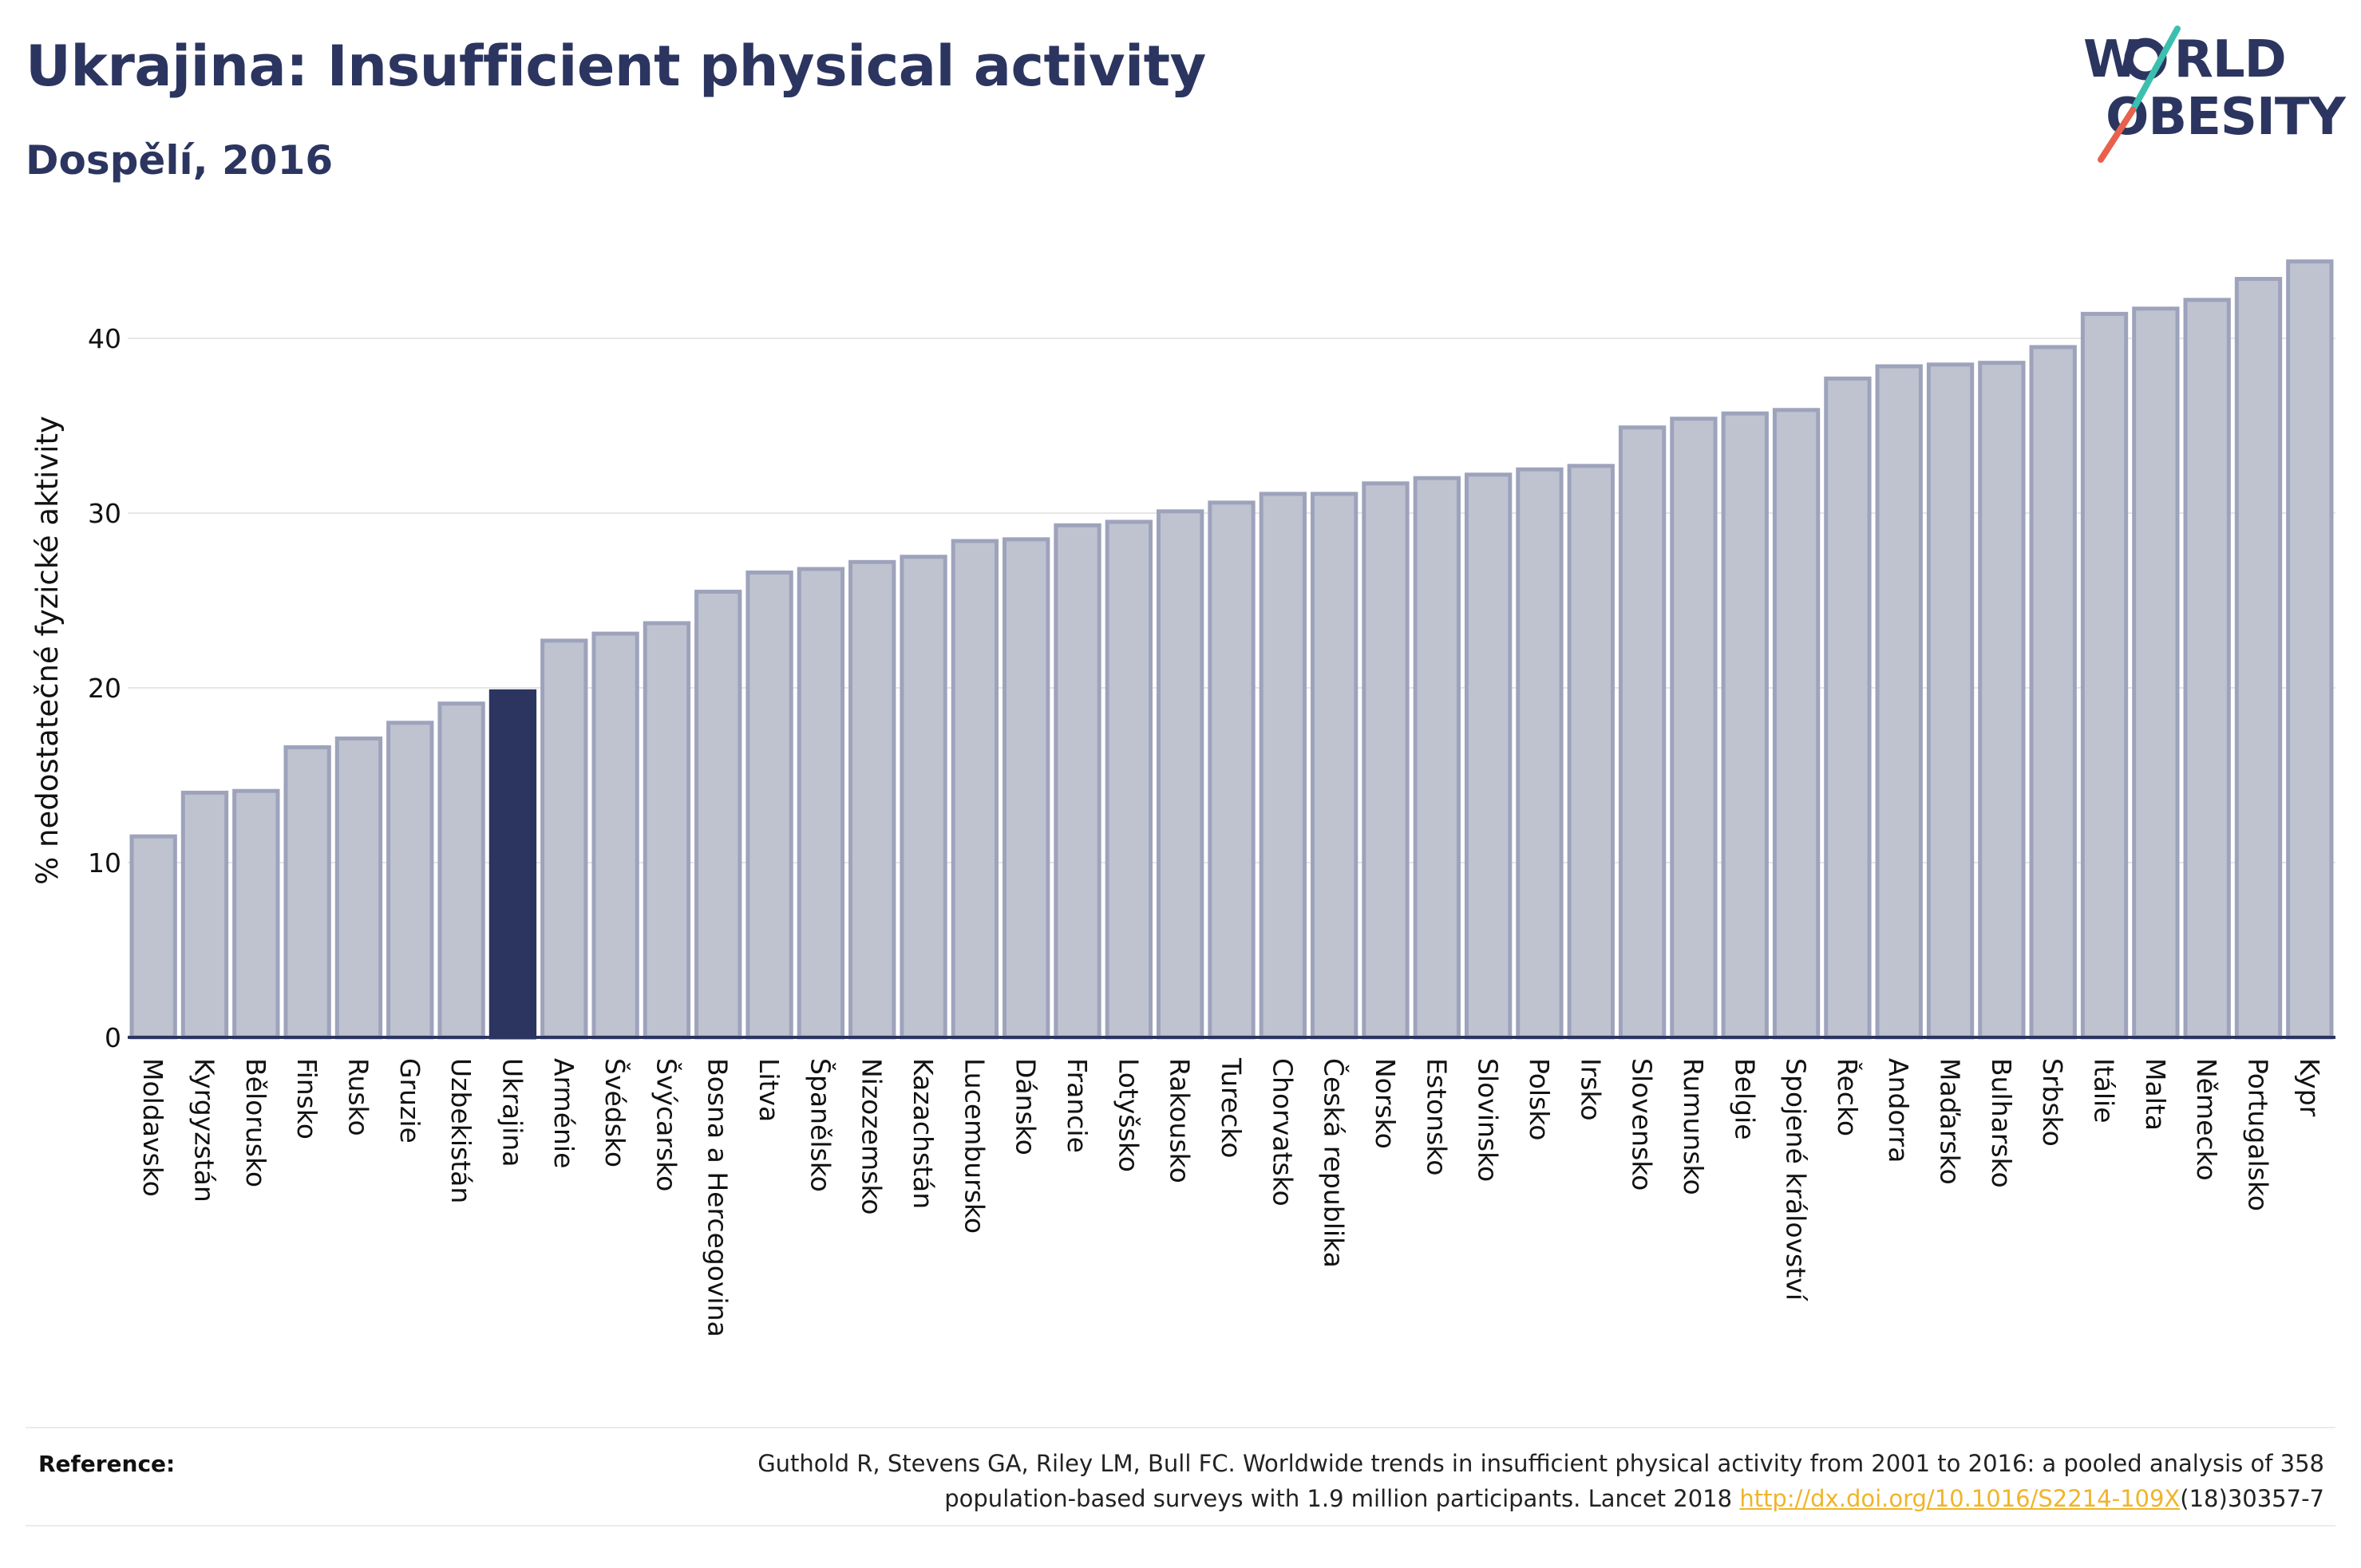 Image resolution: width=2361 pixels, height=1568 pixels. I want to click on x-tick-label: Andorra, so click(1898, 1110).